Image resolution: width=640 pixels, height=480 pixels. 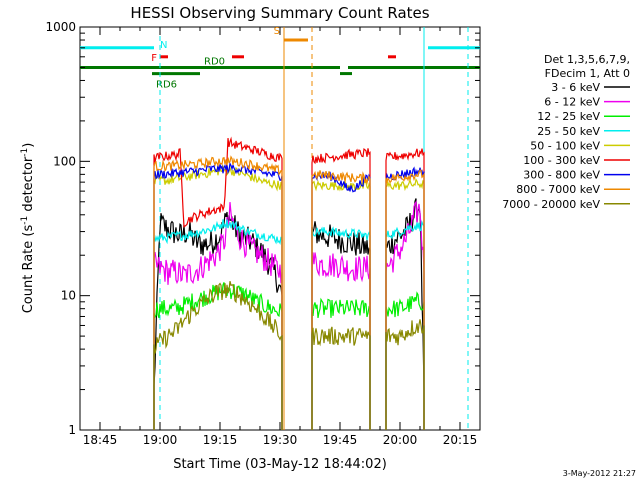 I want to click on legend-entry-label: 300 - 800 keV, so click(x=561, y=175).